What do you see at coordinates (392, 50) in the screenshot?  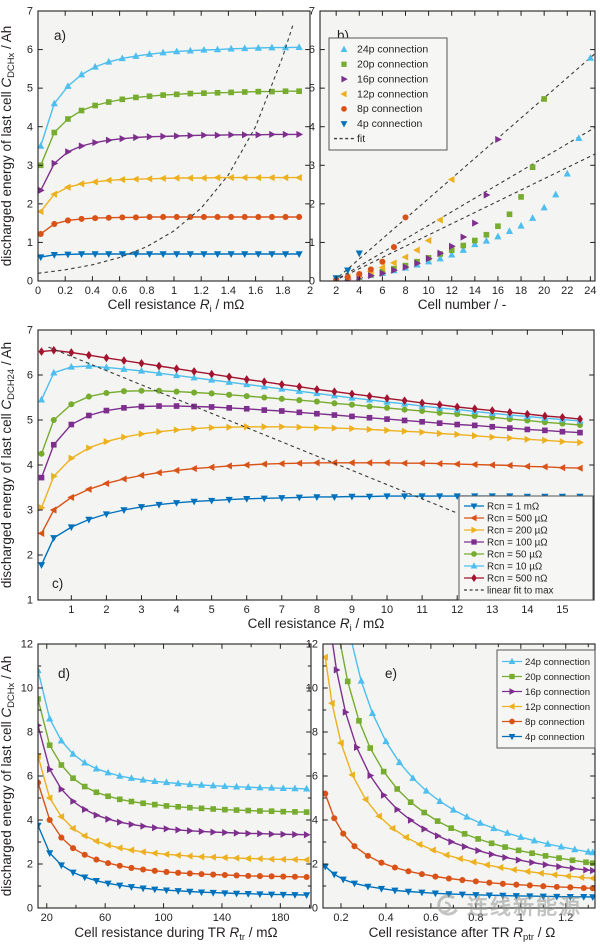 I see `legend-entry-label: 24p connection` at bounding box center [392, 50].